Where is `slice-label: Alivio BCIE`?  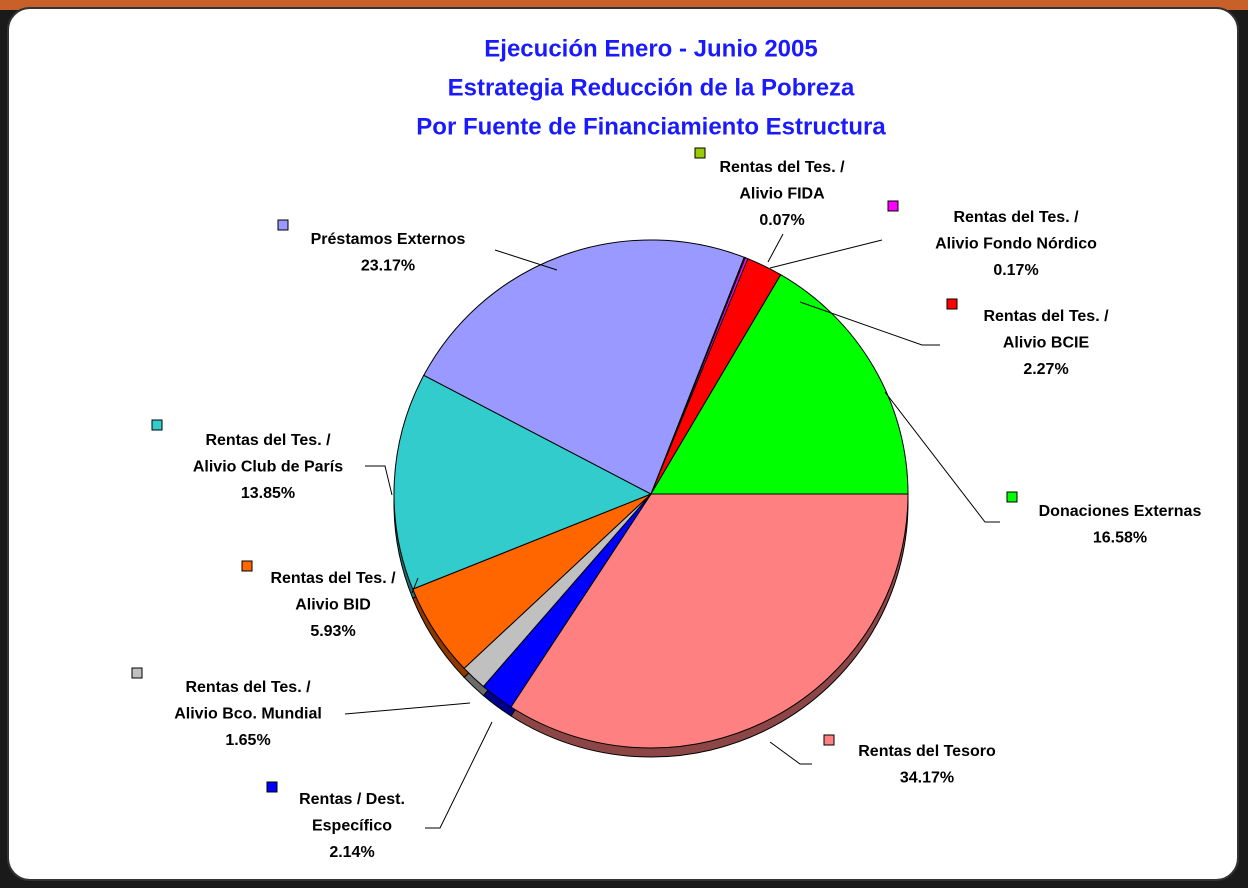
slice-label: Alivio BCIE is located at coordinates (1046, 343).